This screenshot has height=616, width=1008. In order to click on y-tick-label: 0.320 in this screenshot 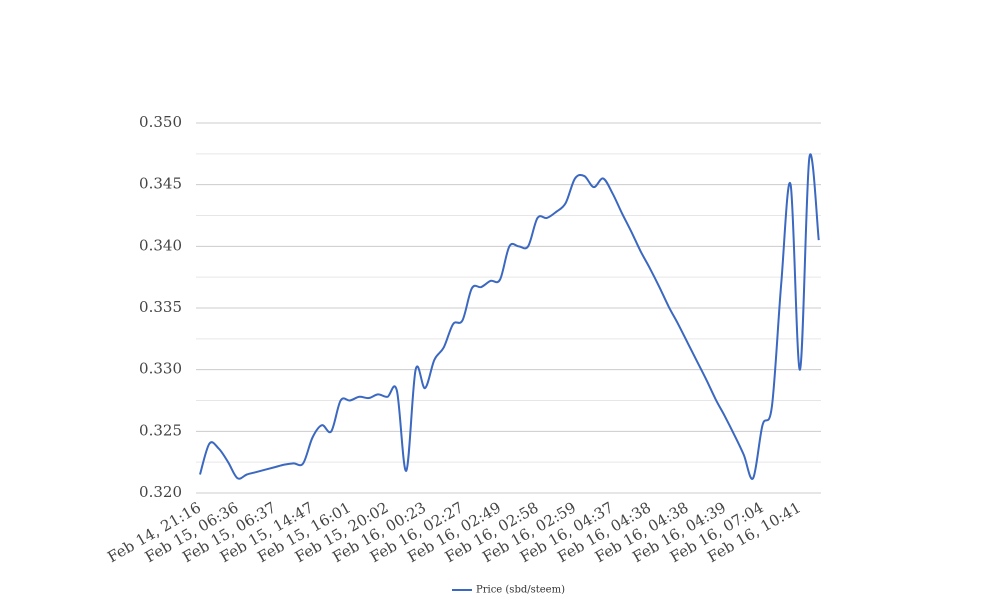, I will do `click(160, 492)`.